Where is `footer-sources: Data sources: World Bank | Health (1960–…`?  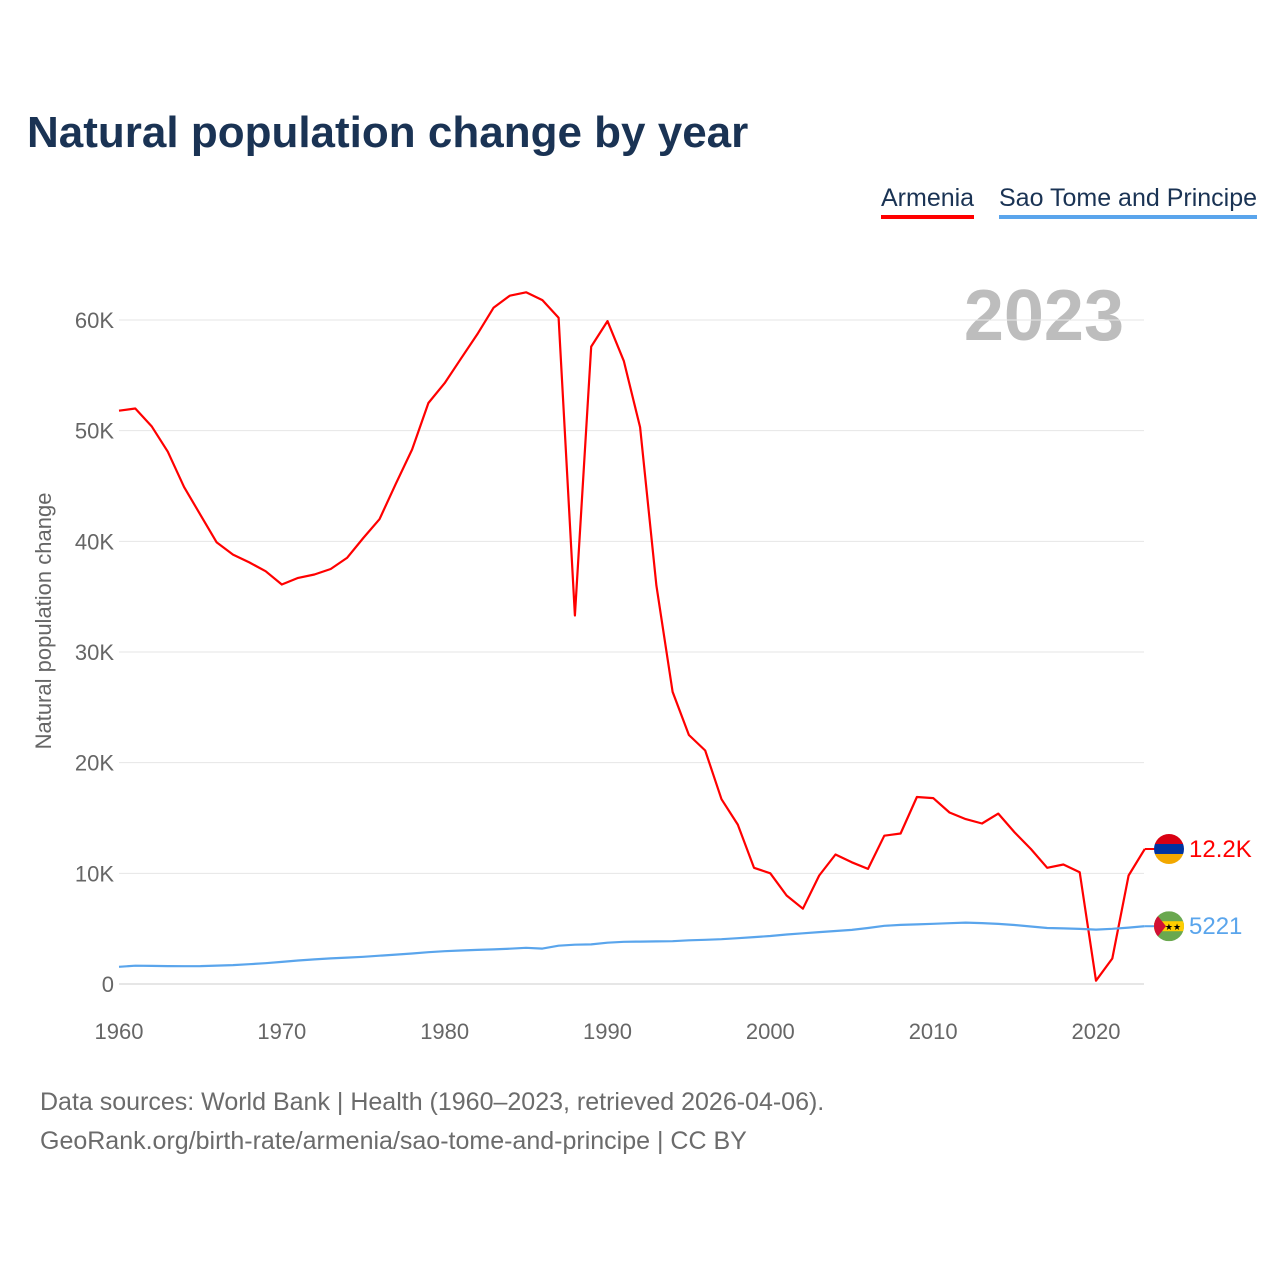
footer-sources: Data sources: World Bank | Health (1960–… is located at coordinates (432, 1102).